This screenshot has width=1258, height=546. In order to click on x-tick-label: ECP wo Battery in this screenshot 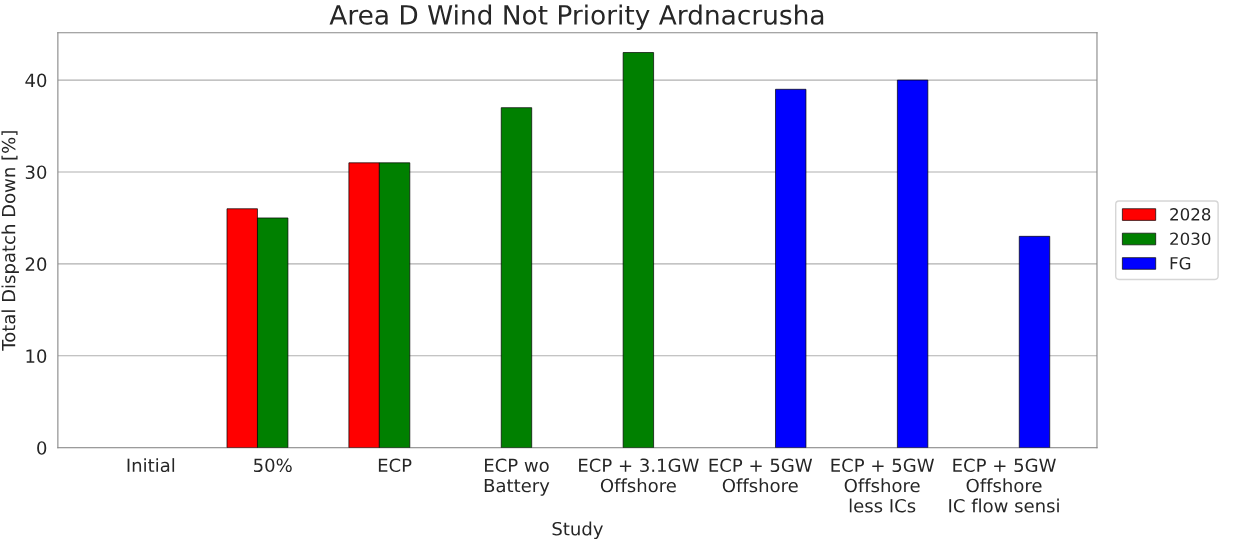, I will do `click(517, 477)`.